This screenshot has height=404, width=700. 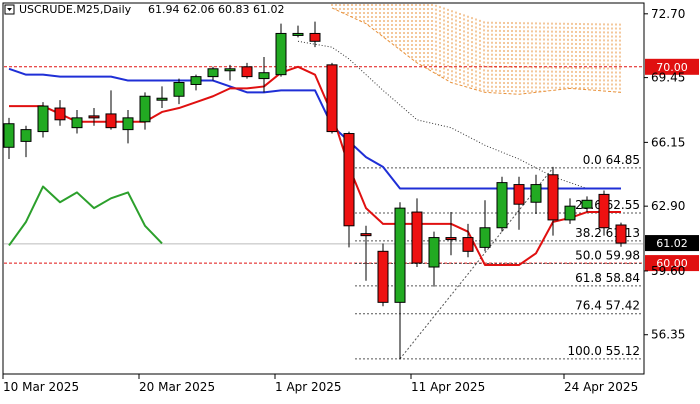 I want to click on level-badge-label: 60.00, so click(x=672, y=263).